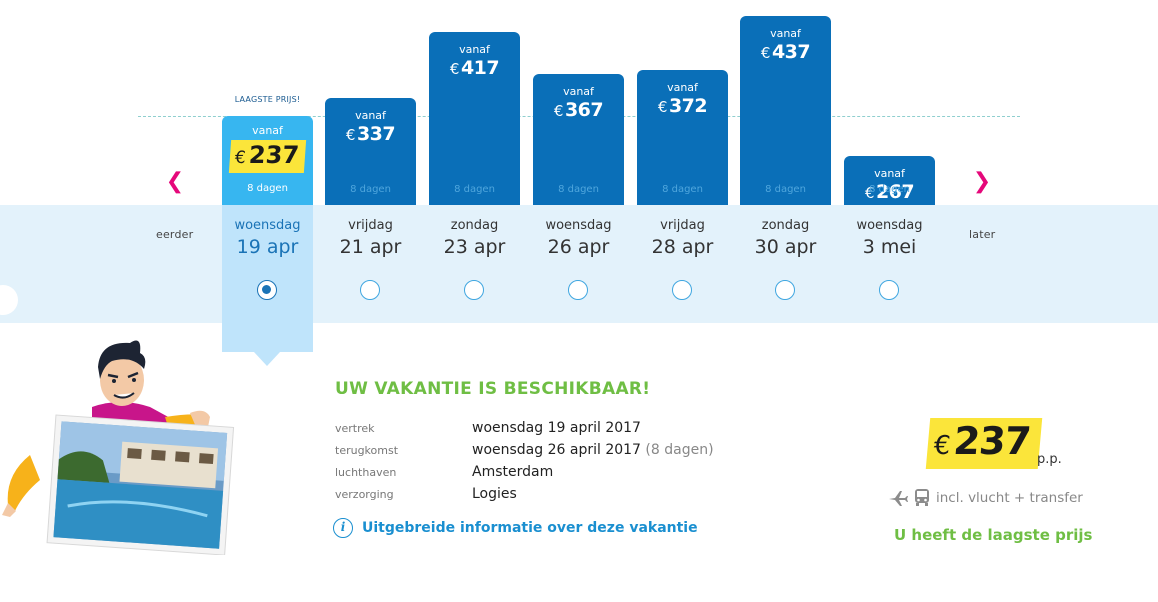 This screenshot has height=602, width=1158. I want to click on date-option: zondag 23 apr, so click(474, 238).